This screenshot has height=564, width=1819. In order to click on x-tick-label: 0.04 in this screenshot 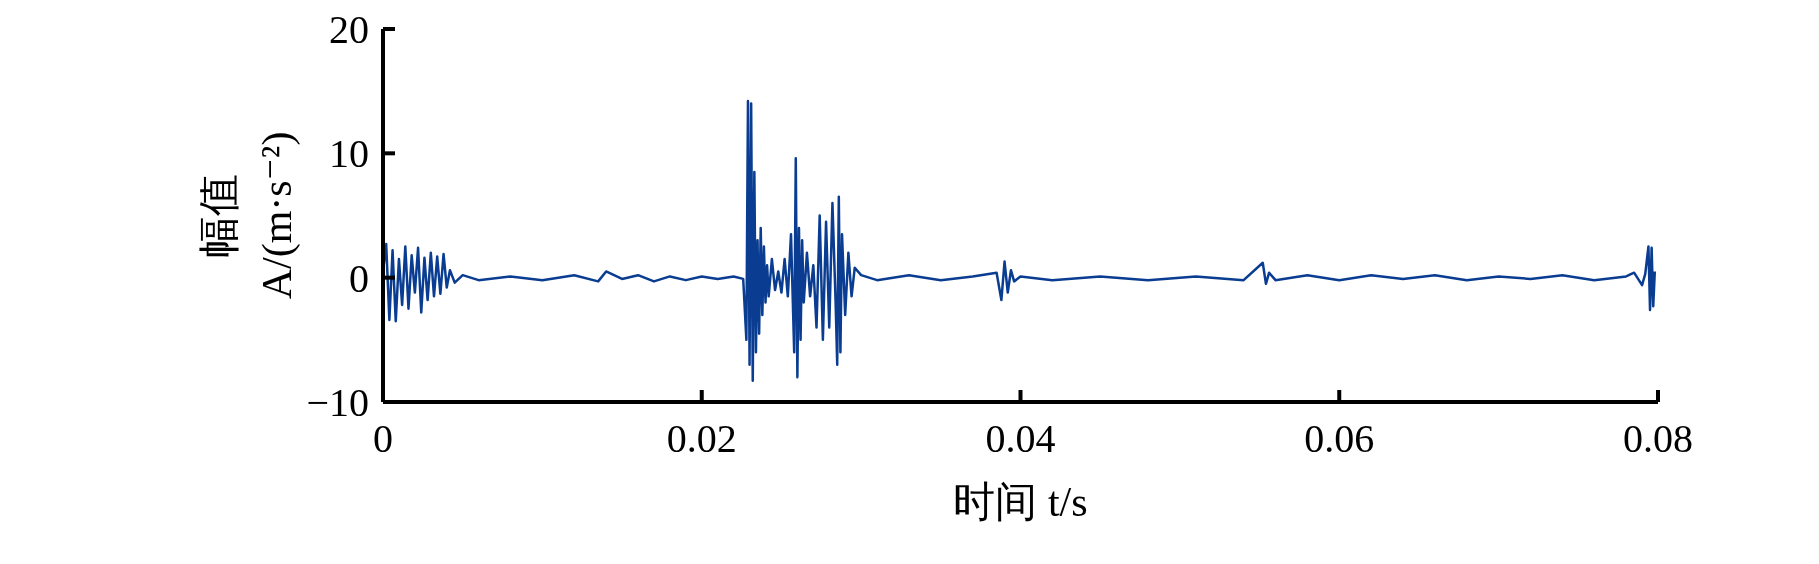, I will do `click(1020, 438)`.